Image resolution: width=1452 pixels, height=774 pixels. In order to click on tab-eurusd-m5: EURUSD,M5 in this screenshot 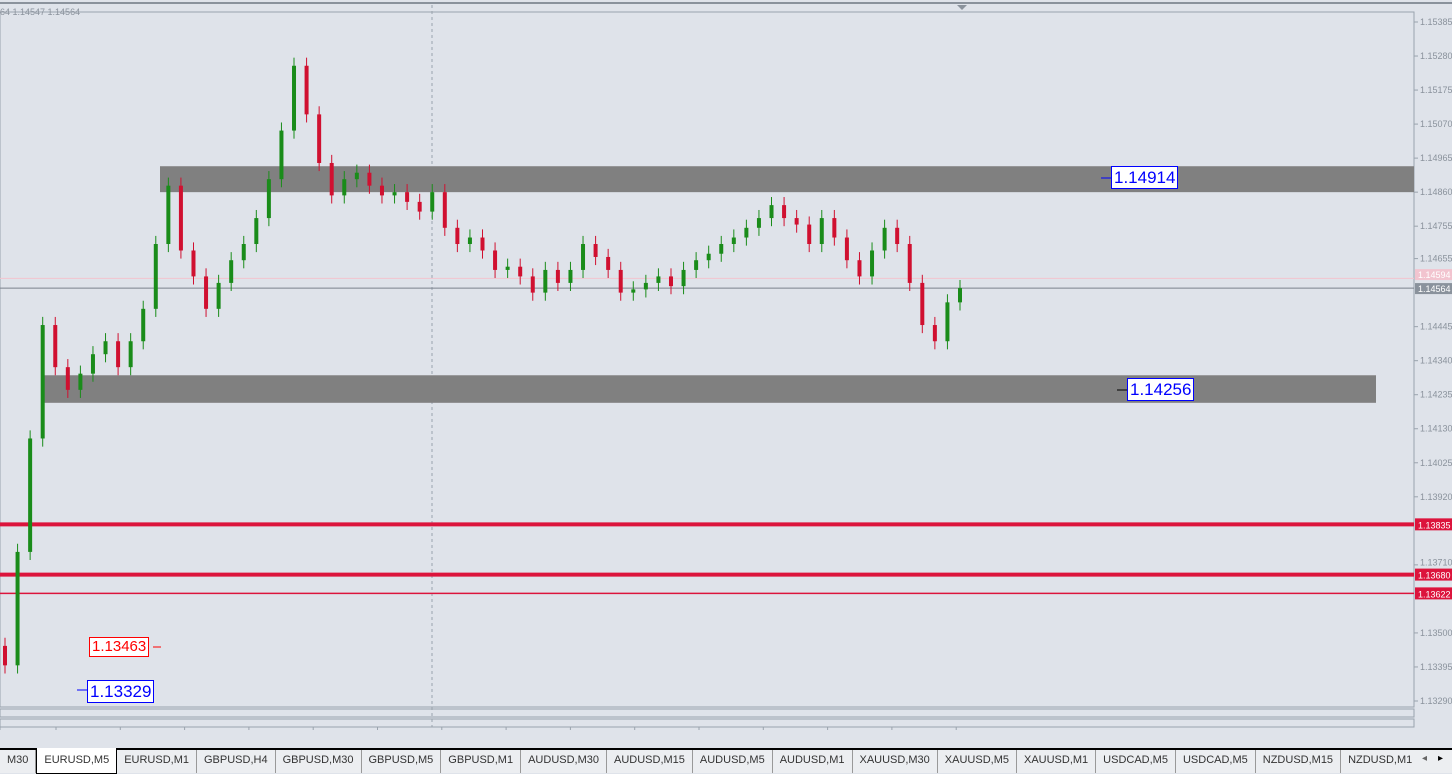, I will do `click(77, 761)`.